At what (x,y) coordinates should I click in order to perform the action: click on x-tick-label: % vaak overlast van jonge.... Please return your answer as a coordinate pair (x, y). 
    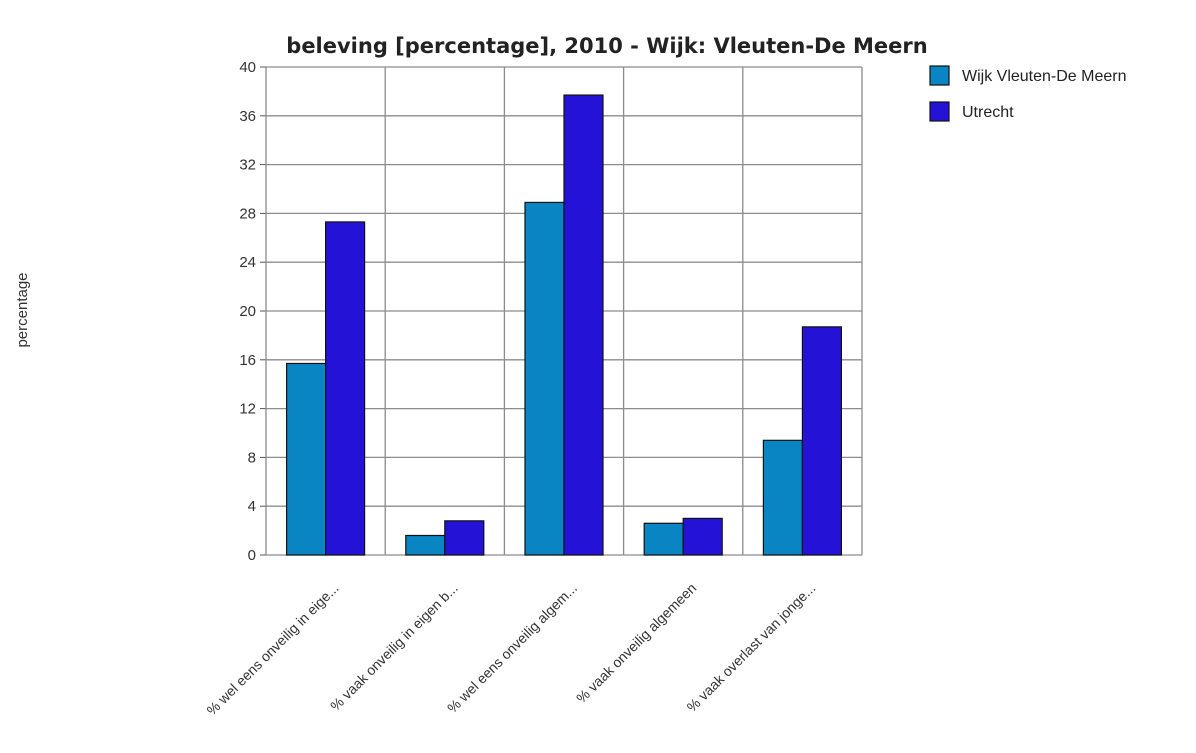
    Looking at the image, I should click on (750, 647).